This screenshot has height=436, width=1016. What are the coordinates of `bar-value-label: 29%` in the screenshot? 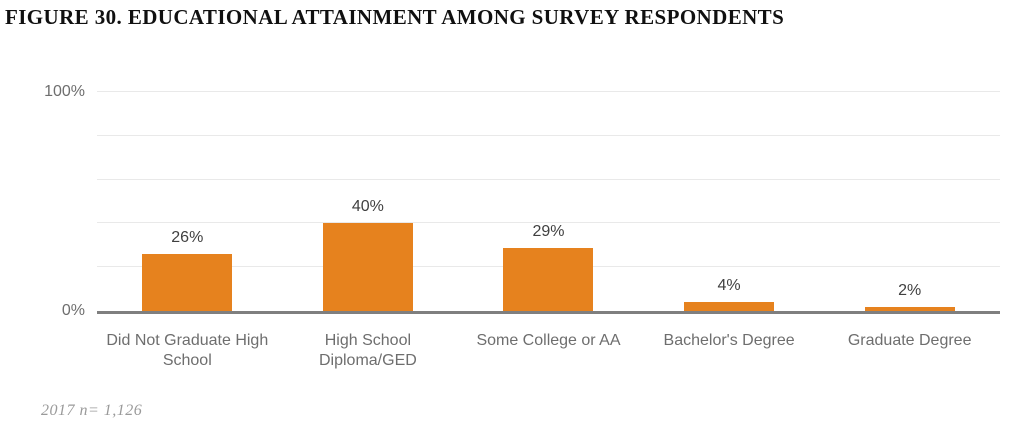 It's located at (548, 231).